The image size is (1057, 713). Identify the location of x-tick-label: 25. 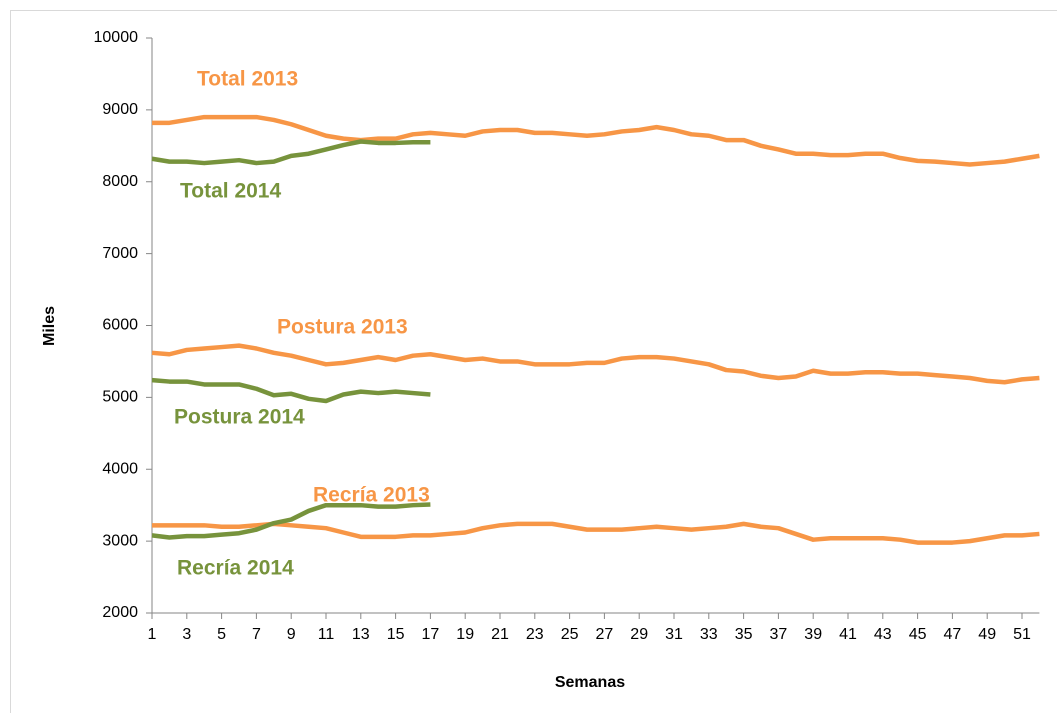
(570, 634).